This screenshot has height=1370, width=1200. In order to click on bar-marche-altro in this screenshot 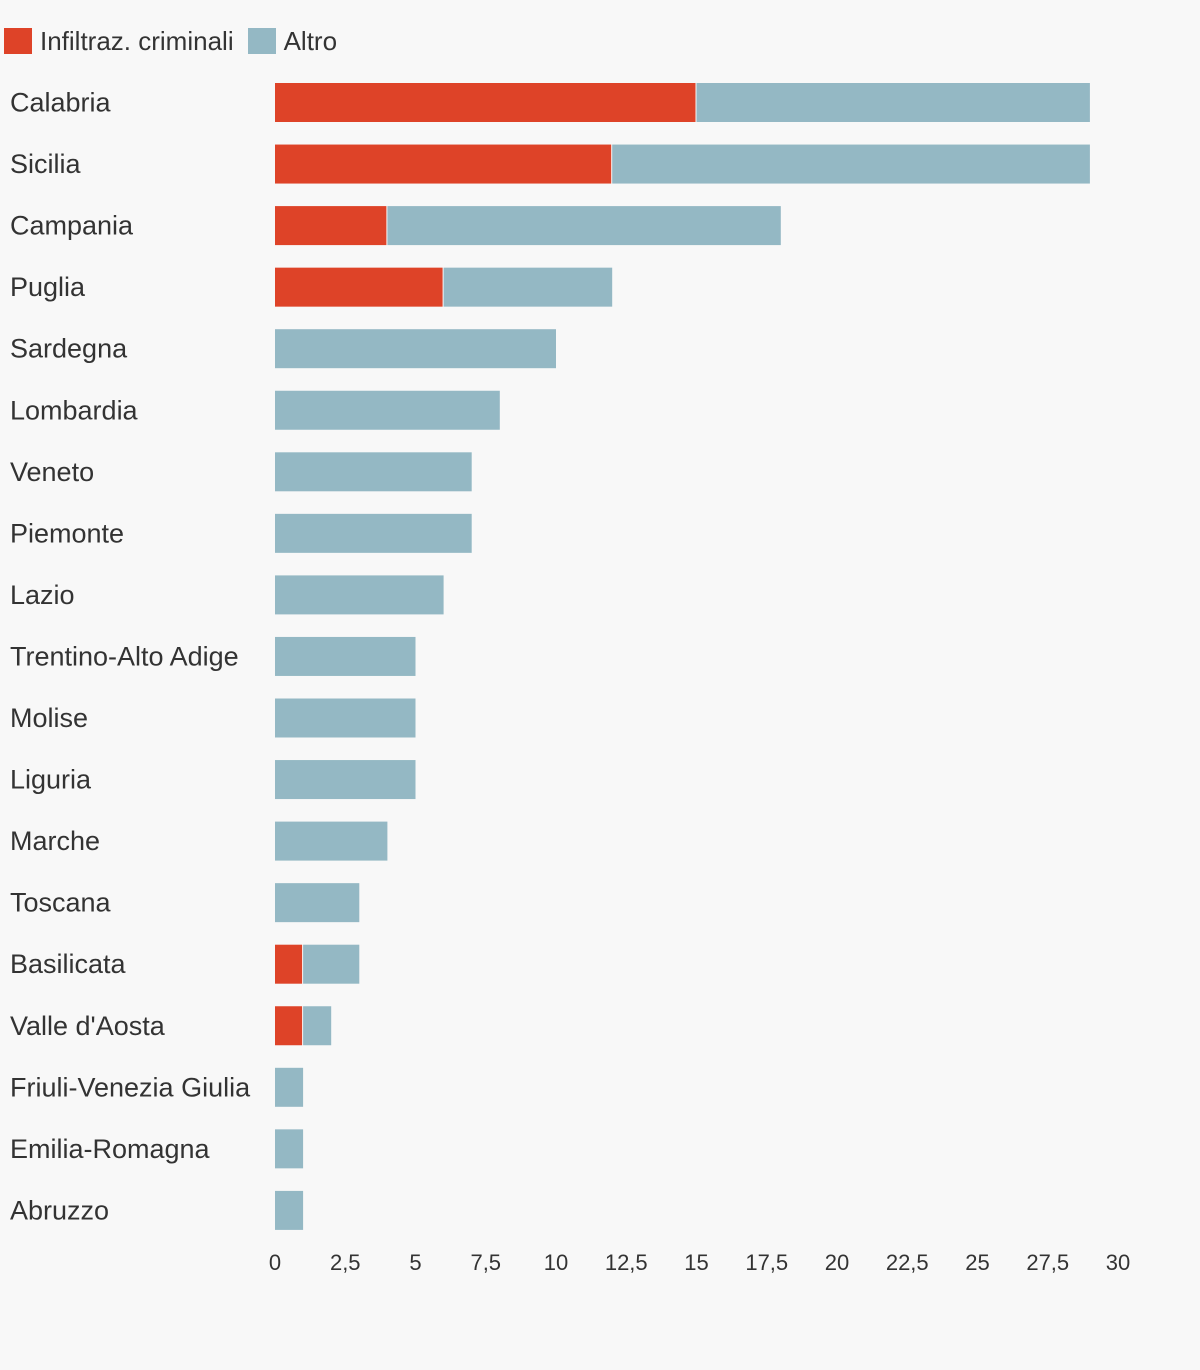, I will do `click(331, 841)`.